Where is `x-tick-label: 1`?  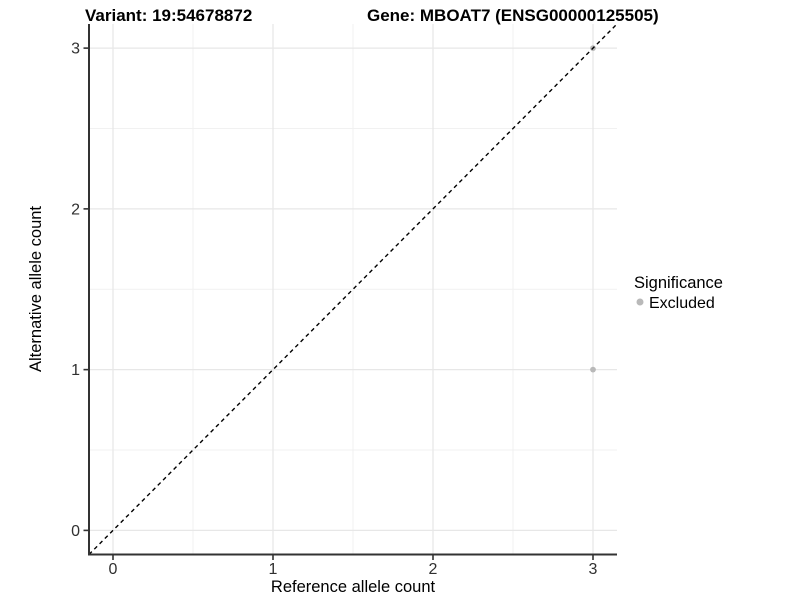 x-tick-label: 1 is located at coordinates (273, 569).